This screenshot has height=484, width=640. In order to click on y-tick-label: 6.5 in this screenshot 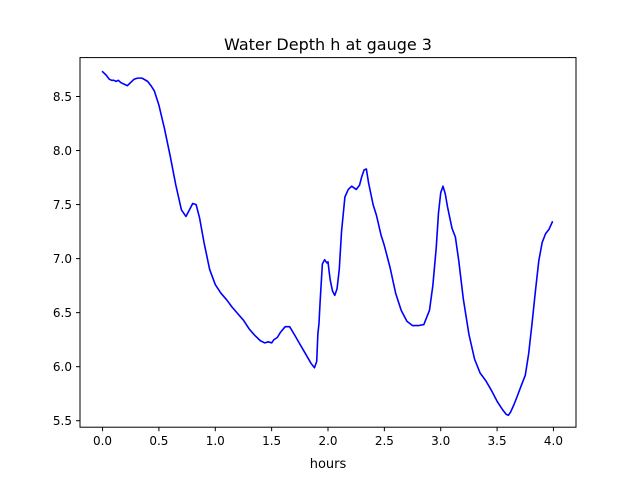, I will do `click(62, 313)`.